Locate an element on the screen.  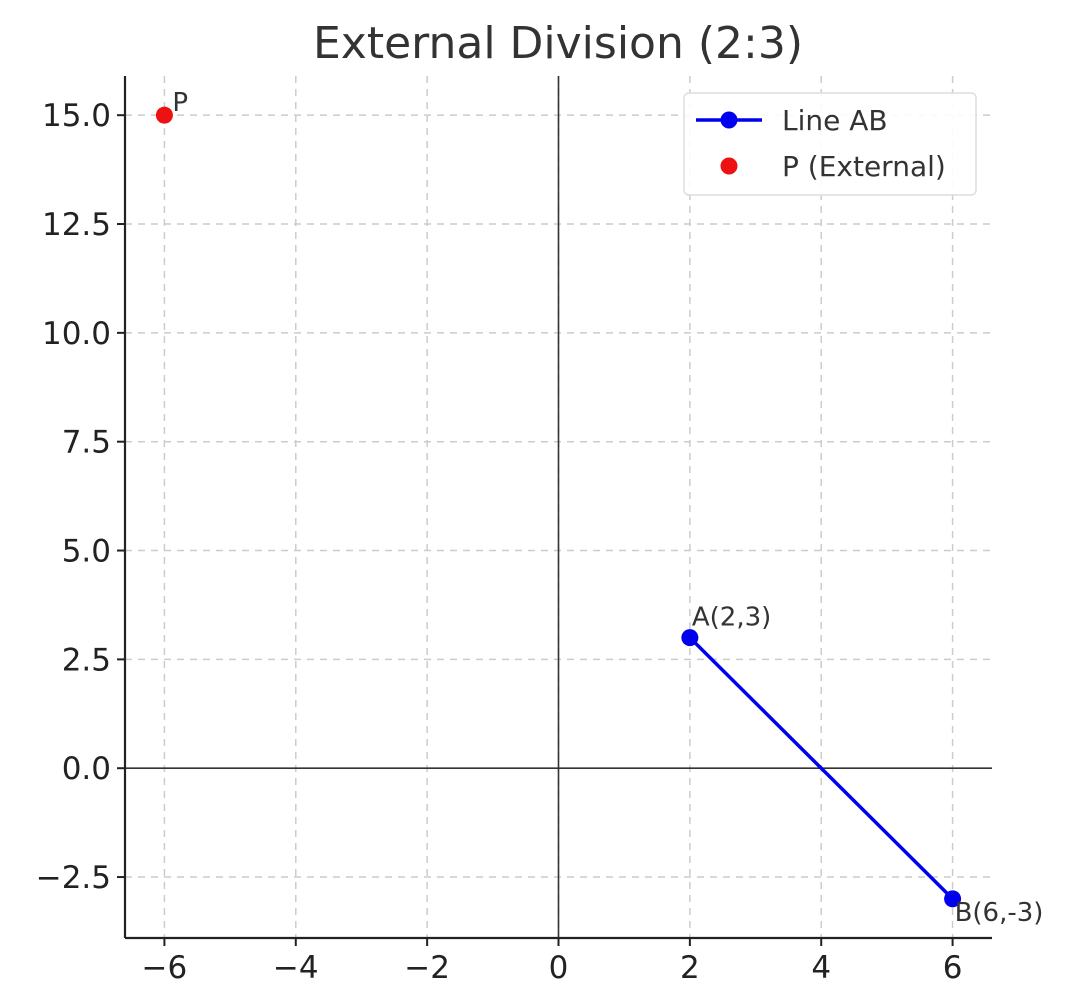
legend-entry-label: P (External) is located at coordinates (864, 166).